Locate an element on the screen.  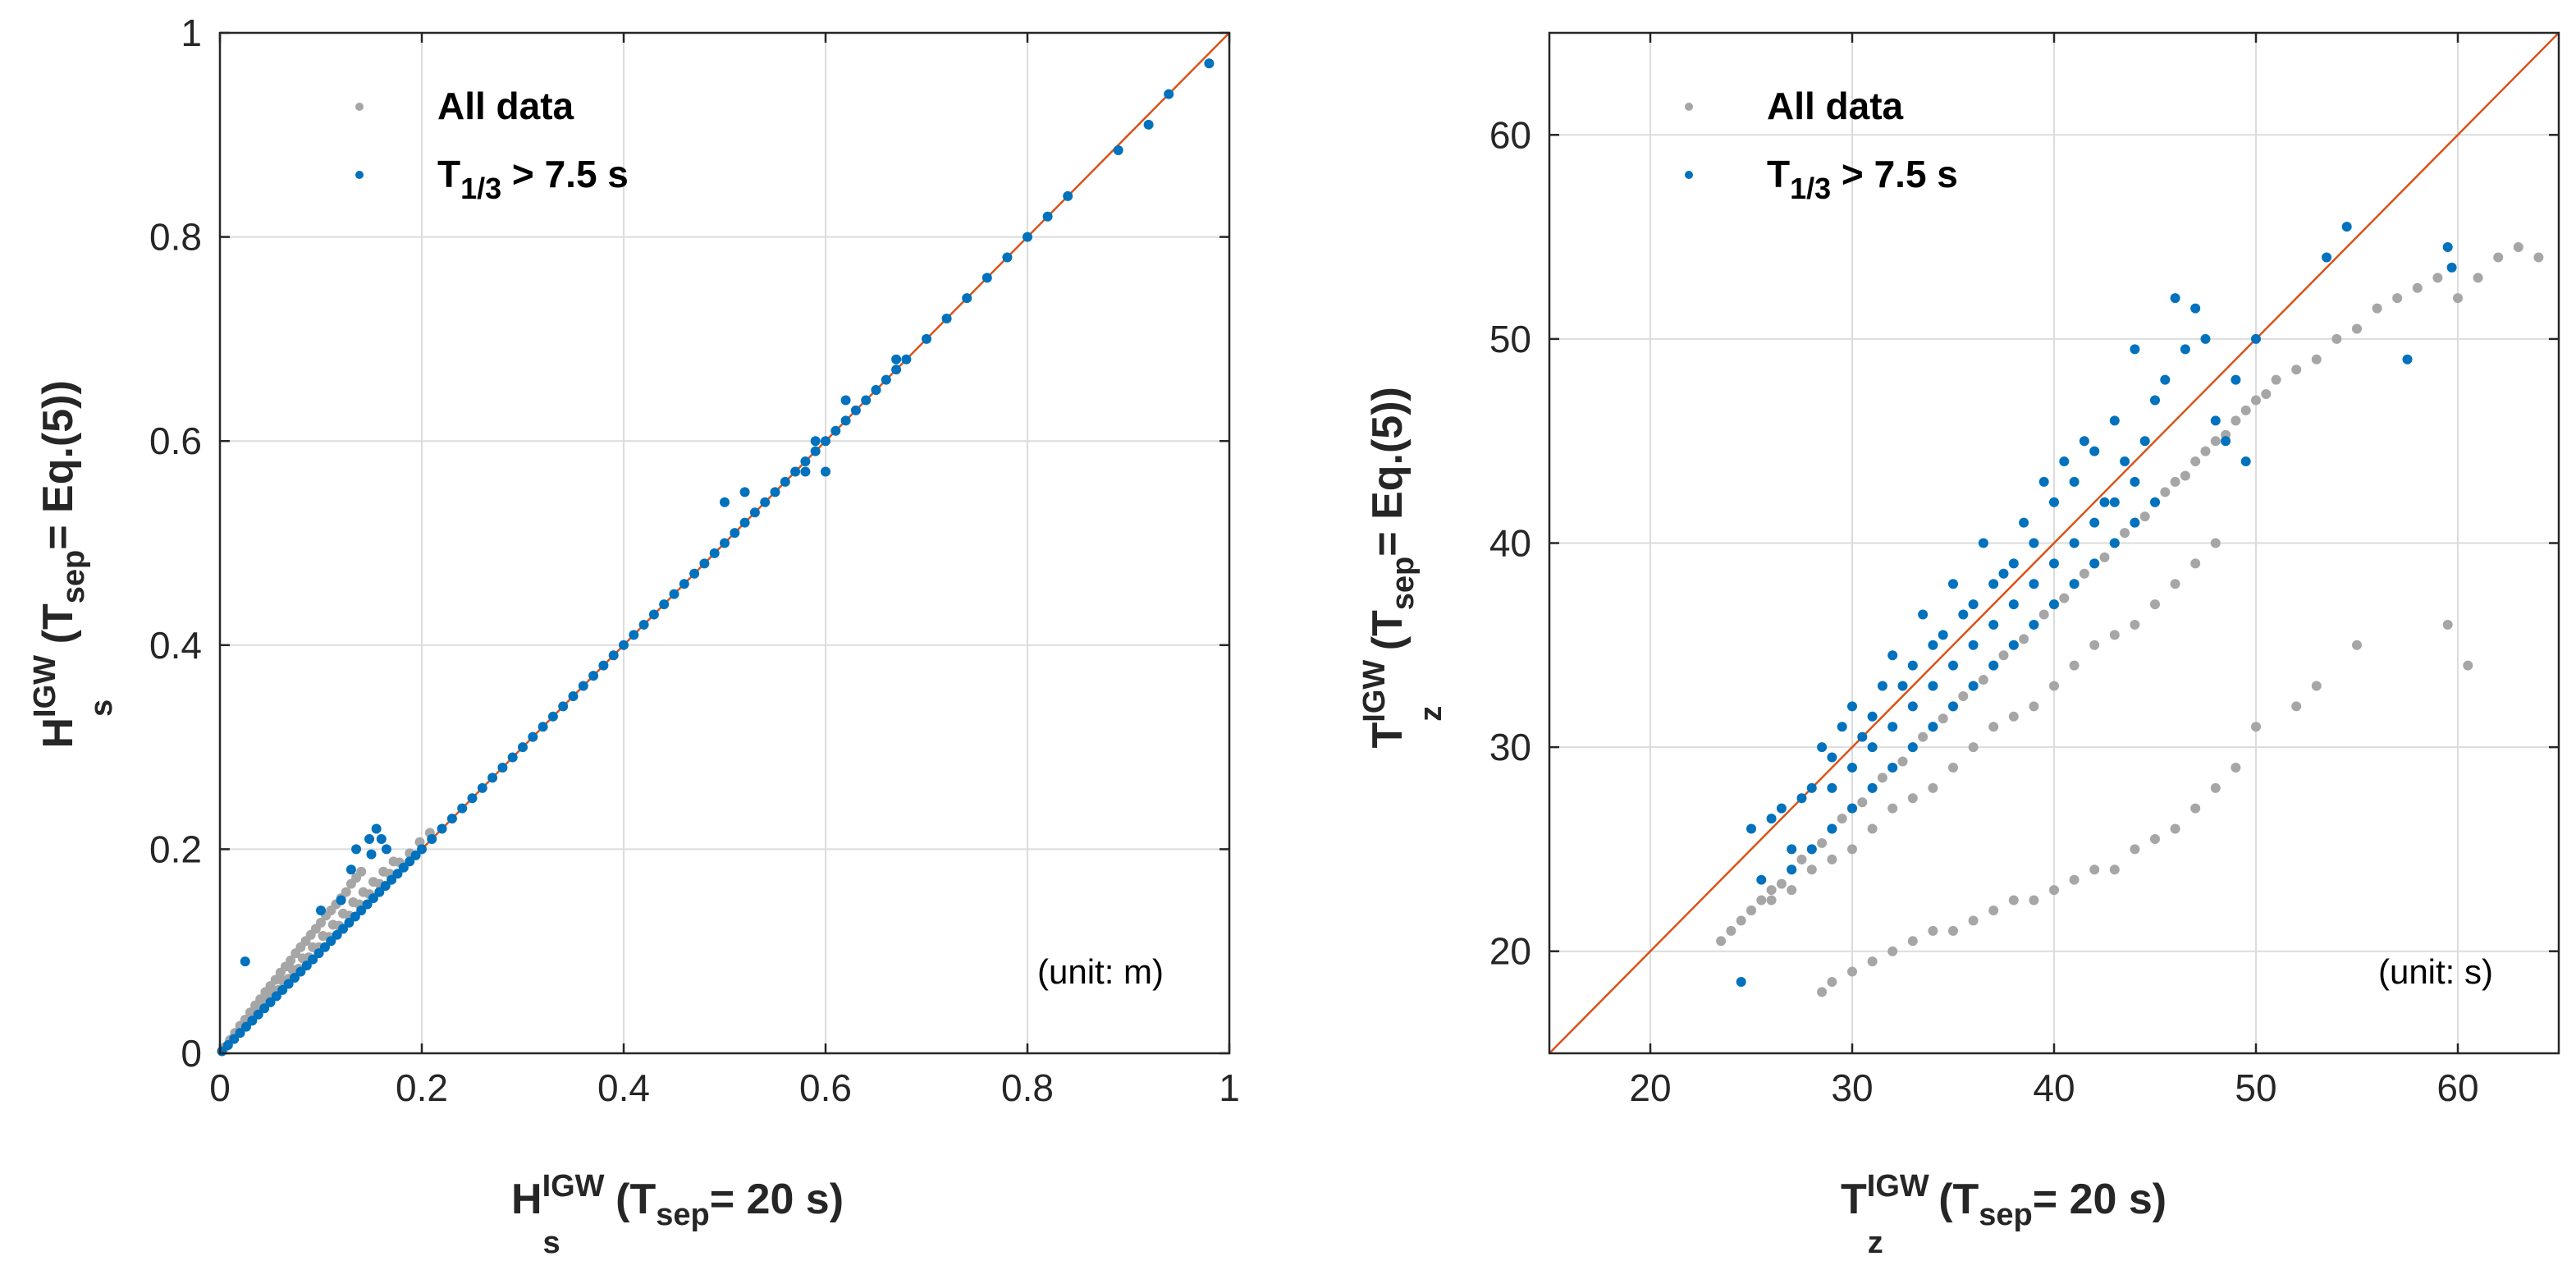
left-x-tick-label: 0.2 is located at coordinates (422, 1087).